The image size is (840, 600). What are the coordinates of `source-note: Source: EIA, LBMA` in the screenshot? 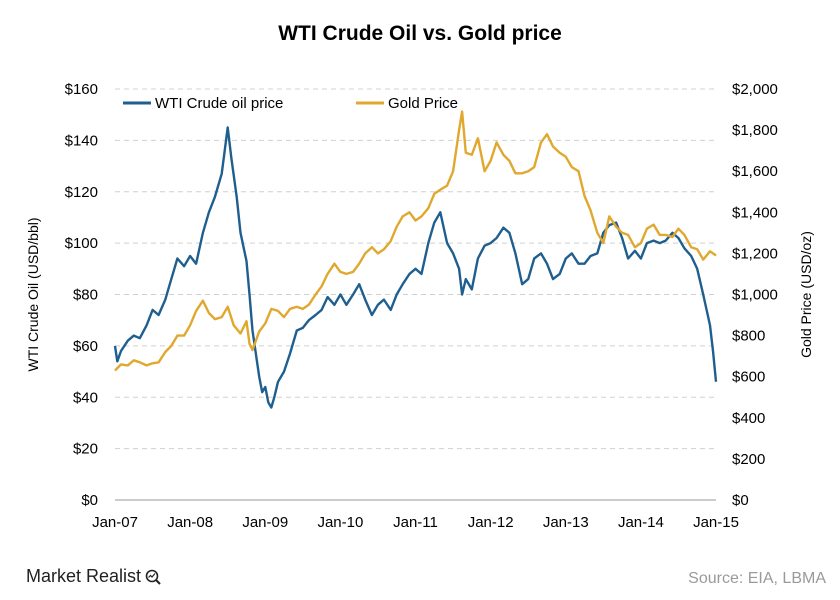 It's located at (757, 578).